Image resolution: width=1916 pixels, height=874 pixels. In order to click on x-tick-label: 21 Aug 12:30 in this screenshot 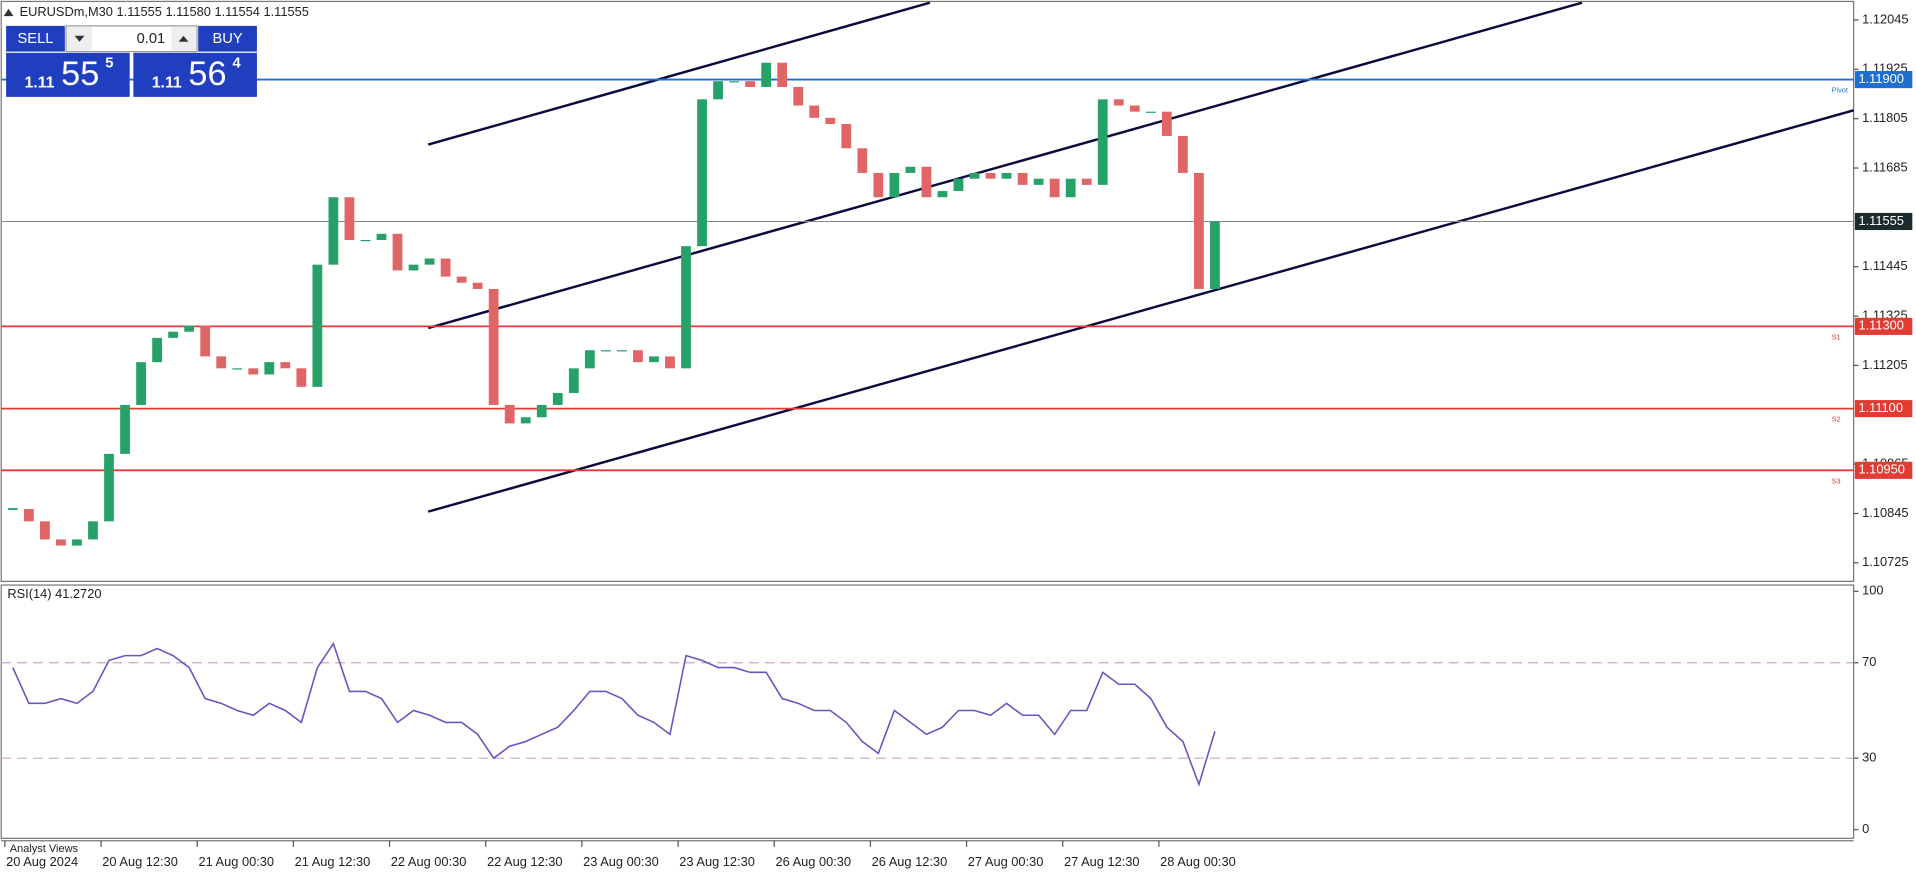, I will do `click(333, 861)`.